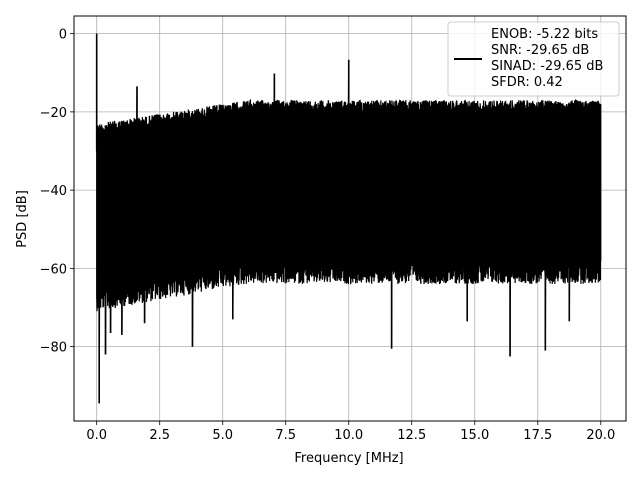 The height and width of the screenshot is (484, 640). What do you see at coordinates (53, 269) in the screenshot?
I see `y-tick-label: −60` at bounding box center [53, 269].